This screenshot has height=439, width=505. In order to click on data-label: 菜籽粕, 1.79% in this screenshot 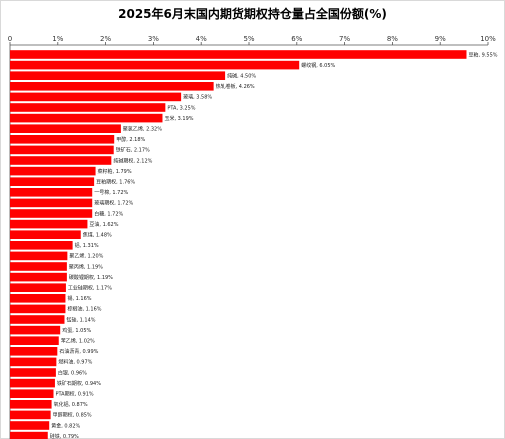, I will do `click(115, 171)`.